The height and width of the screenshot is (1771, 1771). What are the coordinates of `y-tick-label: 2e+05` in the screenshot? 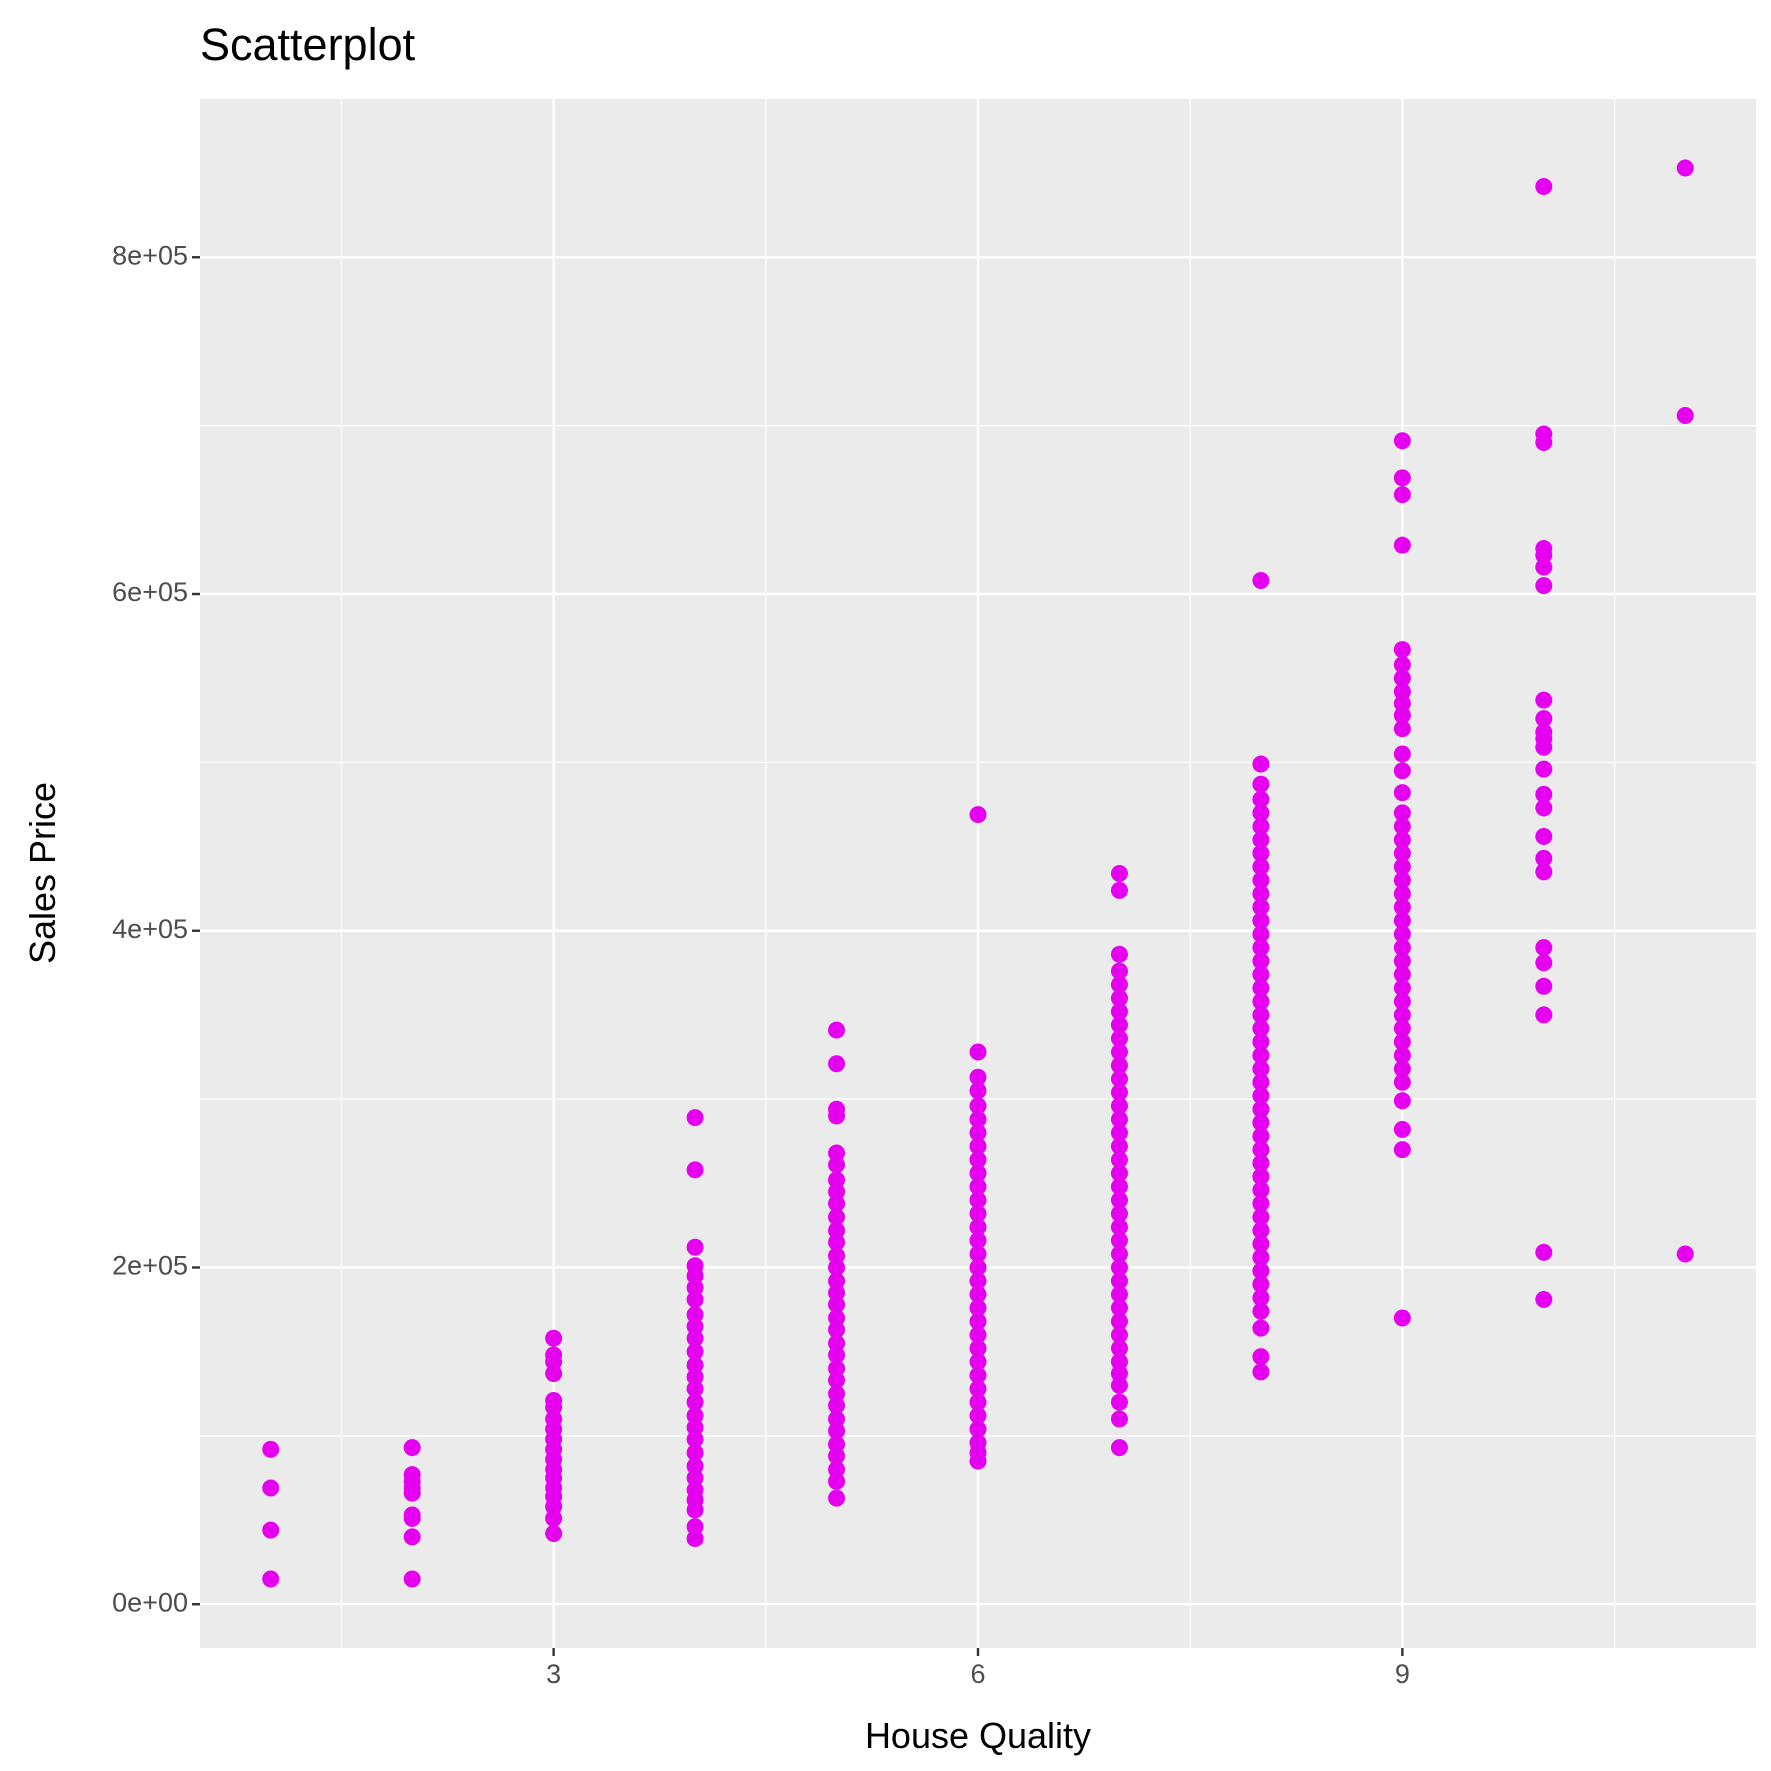 It's located at (150, 1266).